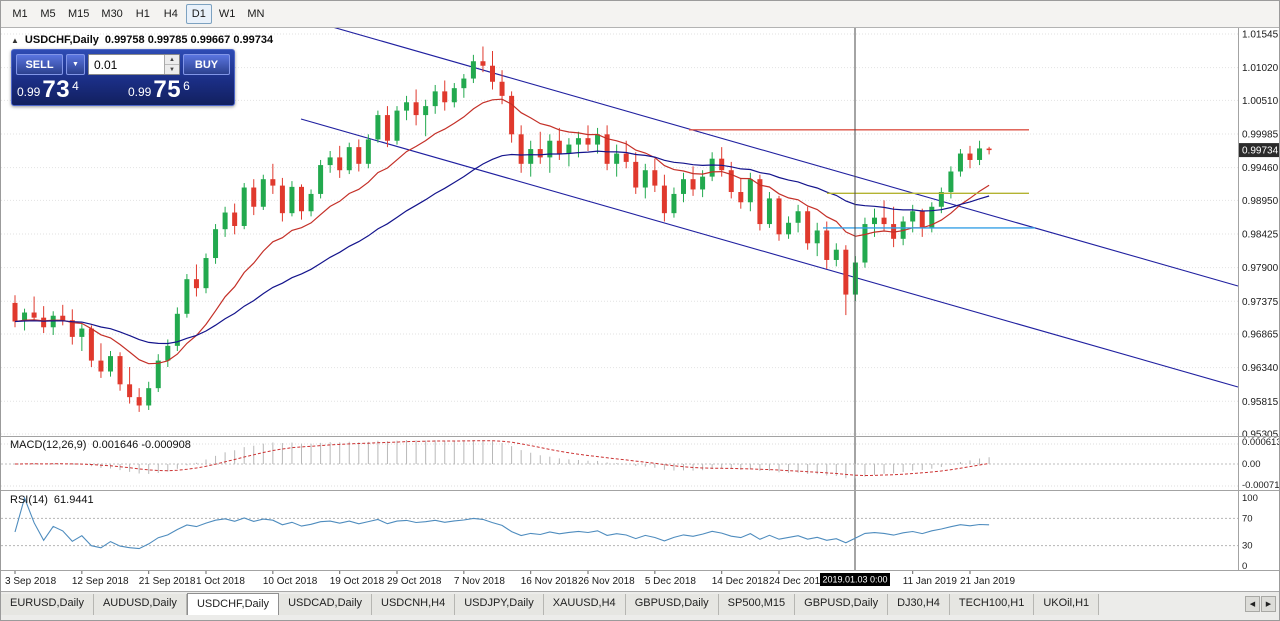  Describe the element at coordinates (20, 14) in the screenshot. I see `timeframe-m1: M1` at that location.